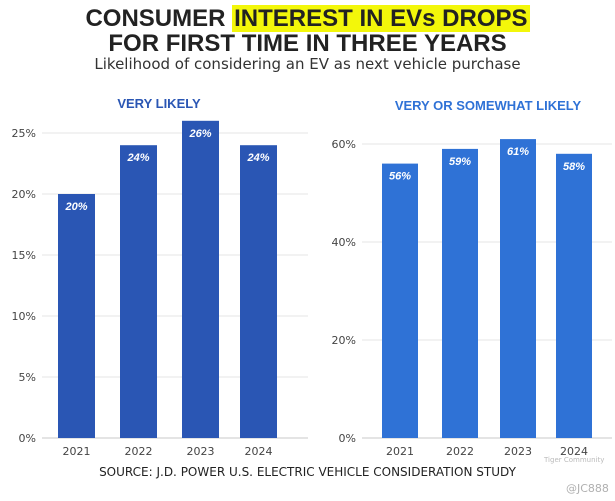  What do you see at coordinates (307, 43) in the screenshot?
I see `chart-title-line2: FOR FIRST TIME IN THREE YEARS` at bounding box center [307, 43].